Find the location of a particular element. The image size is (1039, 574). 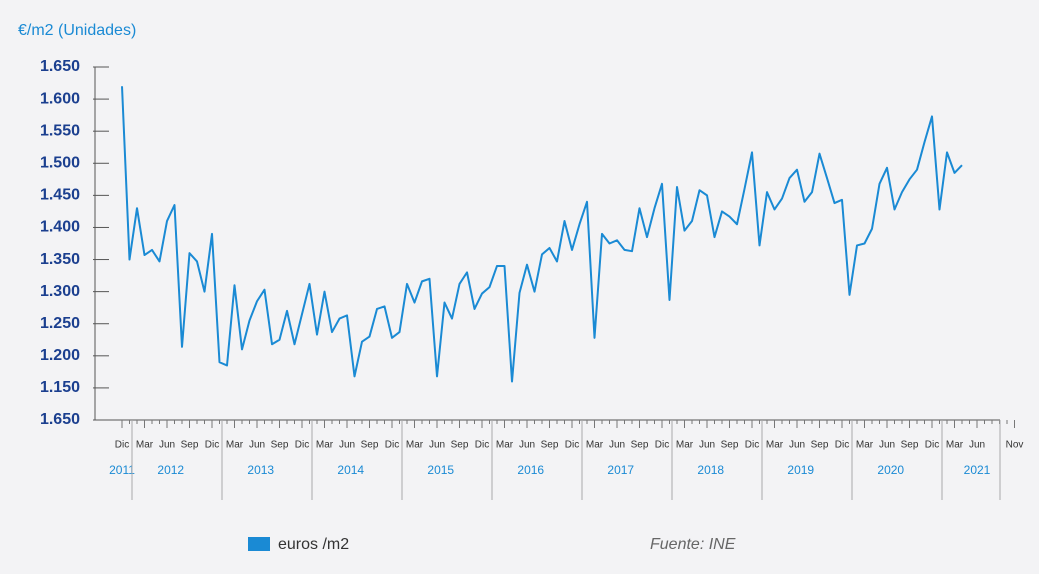

year-label: 2014 is located at coordinates (350, 470).